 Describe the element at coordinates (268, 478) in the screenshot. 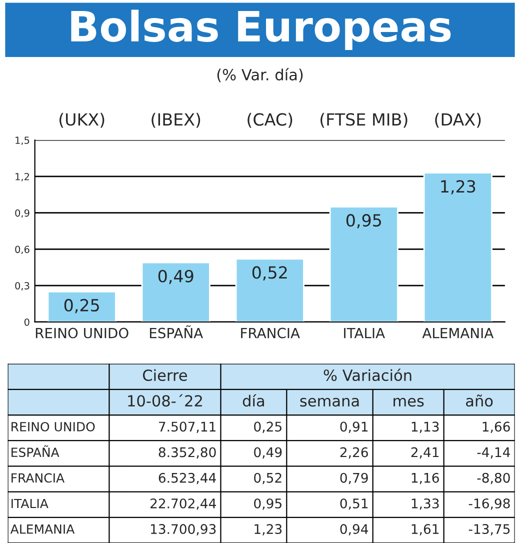

I see `text: 0,52` at that location.